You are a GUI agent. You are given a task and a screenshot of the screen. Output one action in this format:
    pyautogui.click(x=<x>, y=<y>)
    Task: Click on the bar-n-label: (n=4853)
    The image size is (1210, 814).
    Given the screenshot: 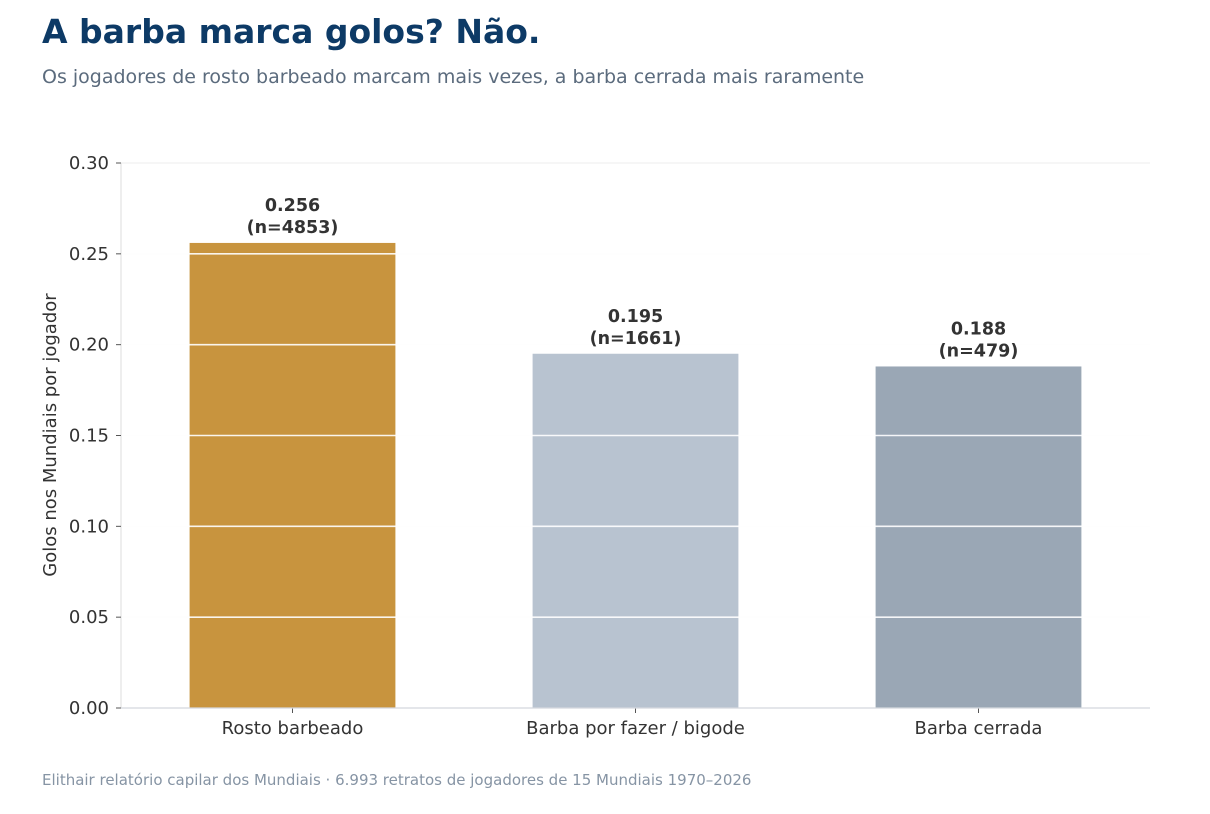 What is the action you would take?
    pyautogui.click(x=293, y=228)
    